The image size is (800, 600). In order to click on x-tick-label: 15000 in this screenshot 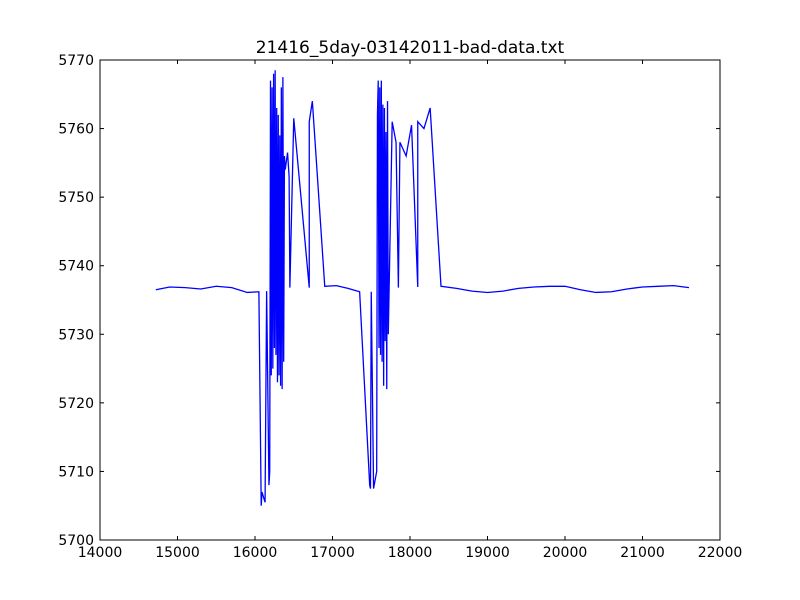, I will do `click(177, 553)`.